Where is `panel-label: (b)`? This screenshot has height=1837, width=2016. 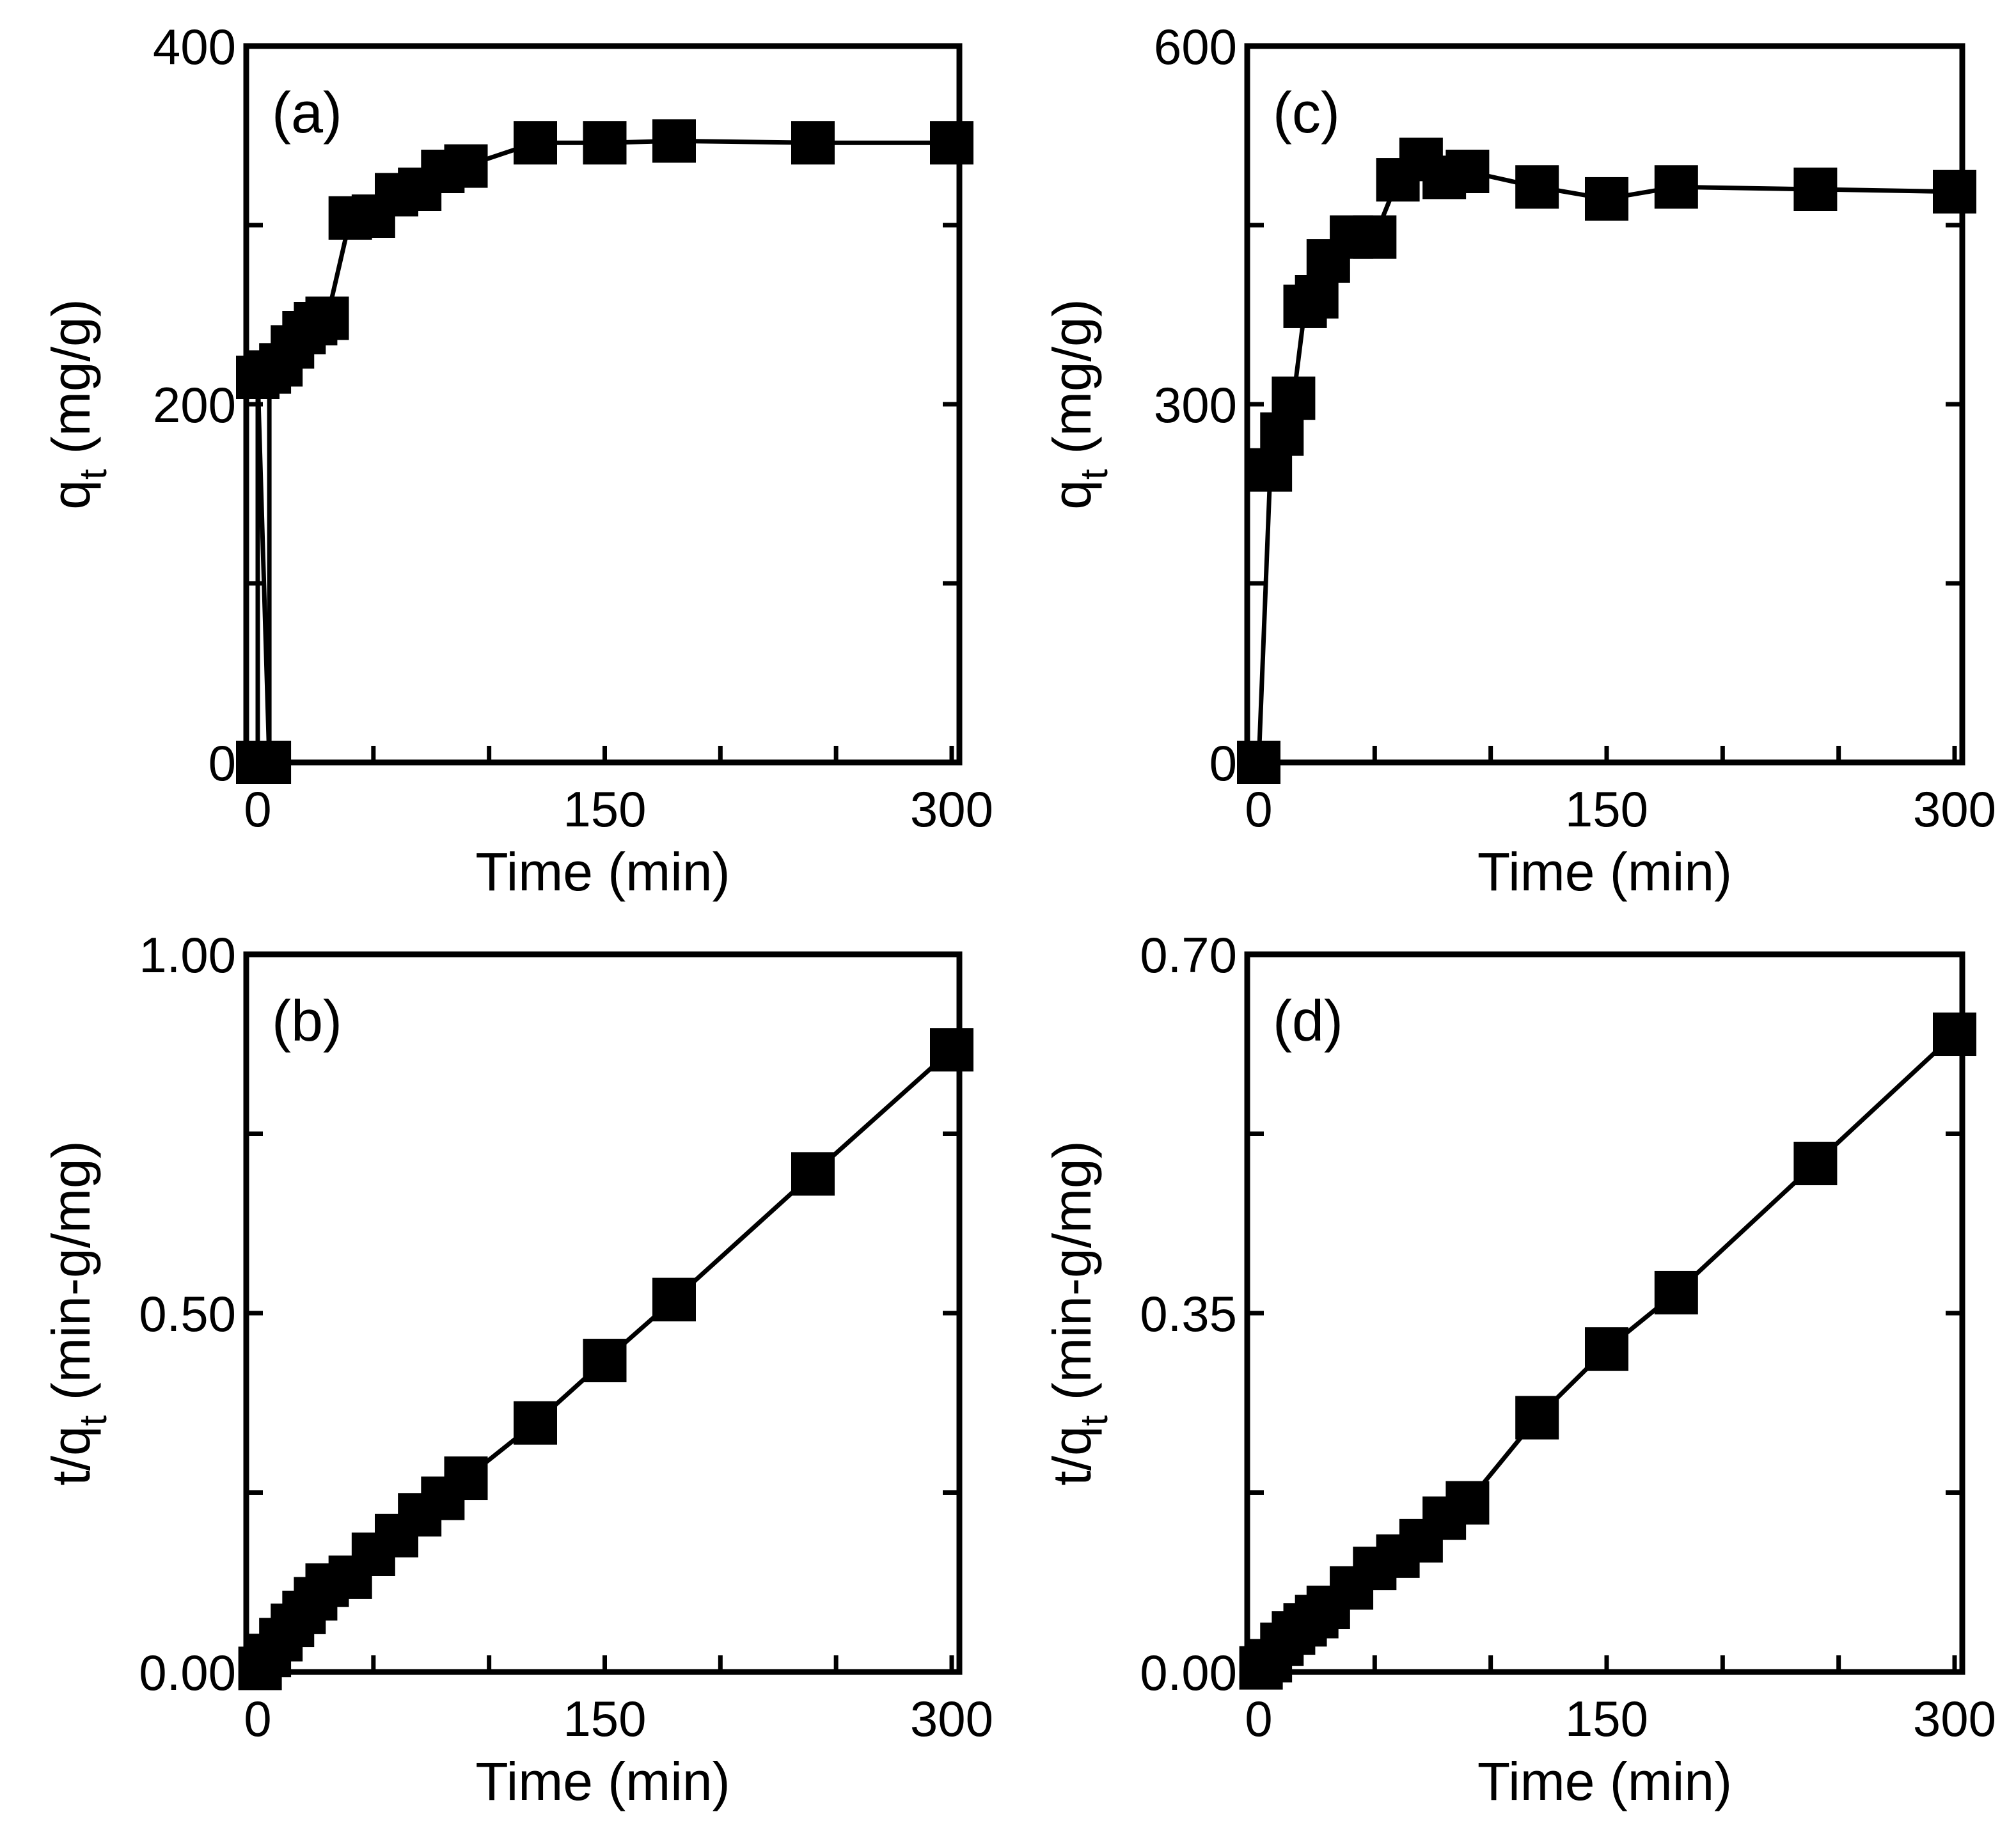 panel-label: (b) is located at coordinates (307, 1021).